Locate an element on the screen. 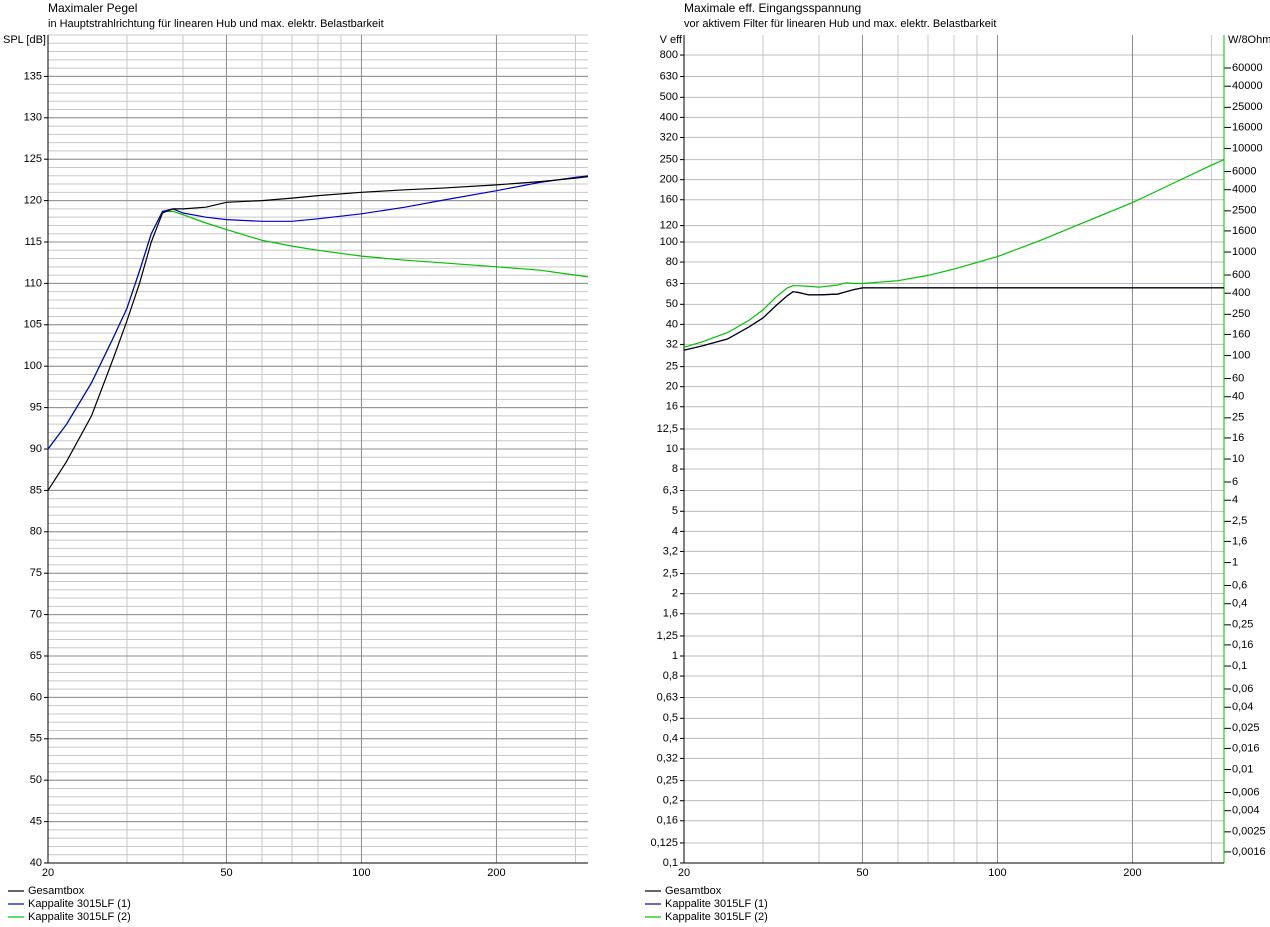 The height and width of the screenshot is (927, 1270). y-tick-label: 45 is located at coordinates (36, 822).